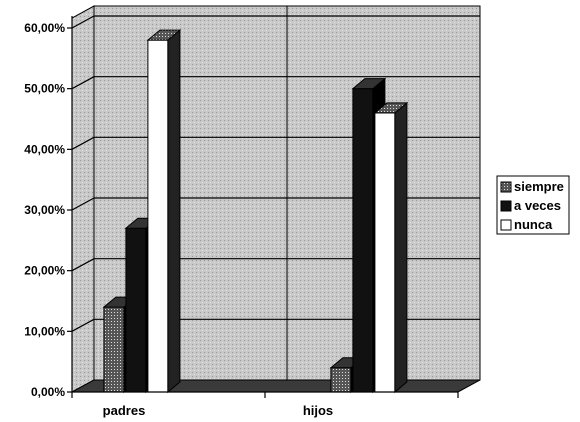 This screenshot has height=422, width=580. I want to click on y-tick-label: 20,00%, so click(44, 271).